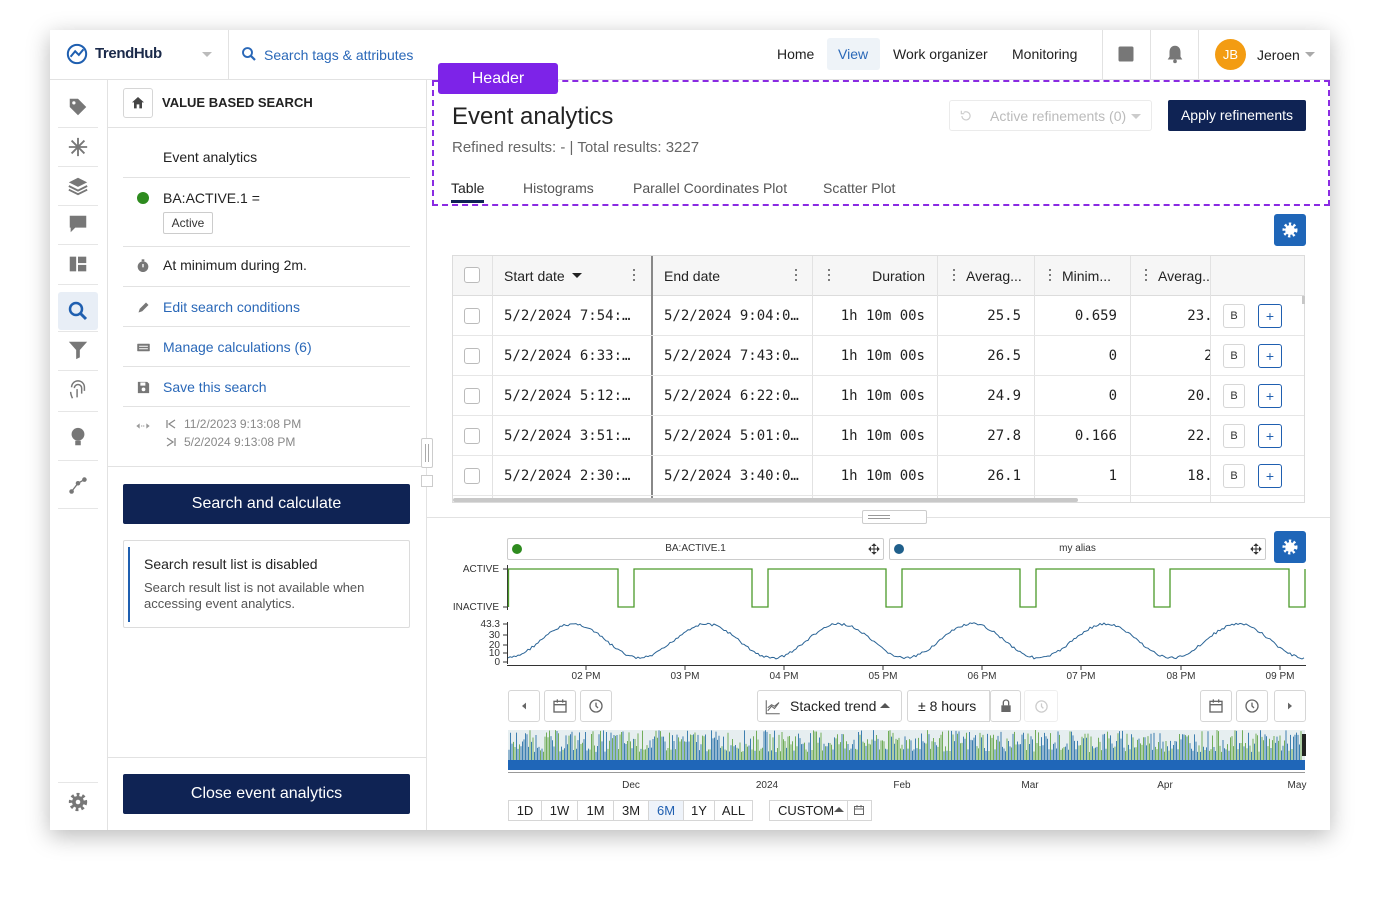 Image resolution: width=1380 pixels, height=900 pixels. Describe the element at coordinates (266, 794) in the screenshot. I see `close-button: Close event analytics` at that location.